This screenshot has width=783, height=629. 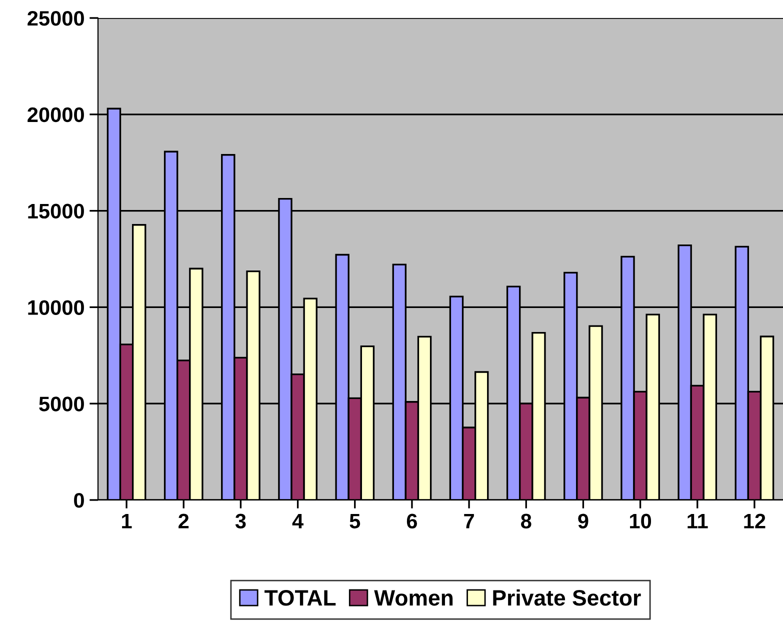 I want to click on legend-label: Women, so click(x=413, y=598).